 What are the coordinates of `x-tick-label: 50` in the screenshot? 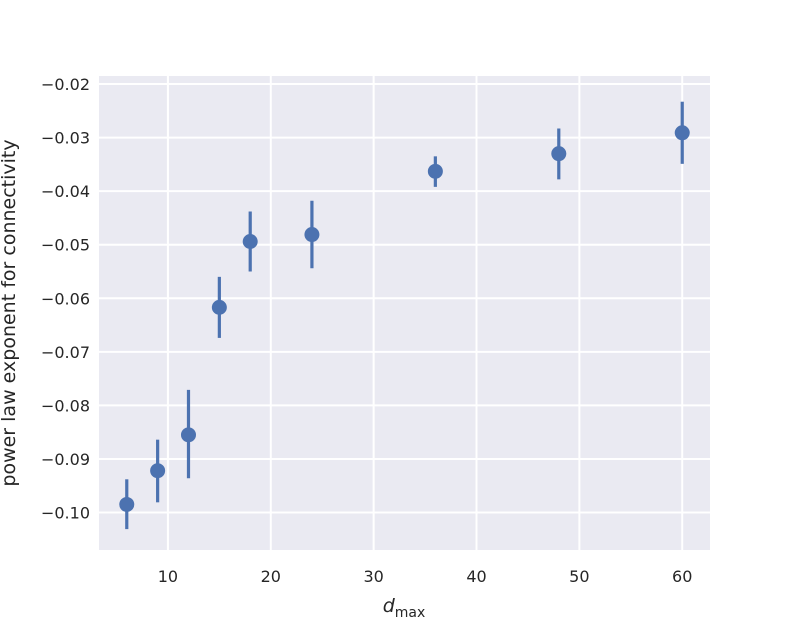 It's located at (579, 576).